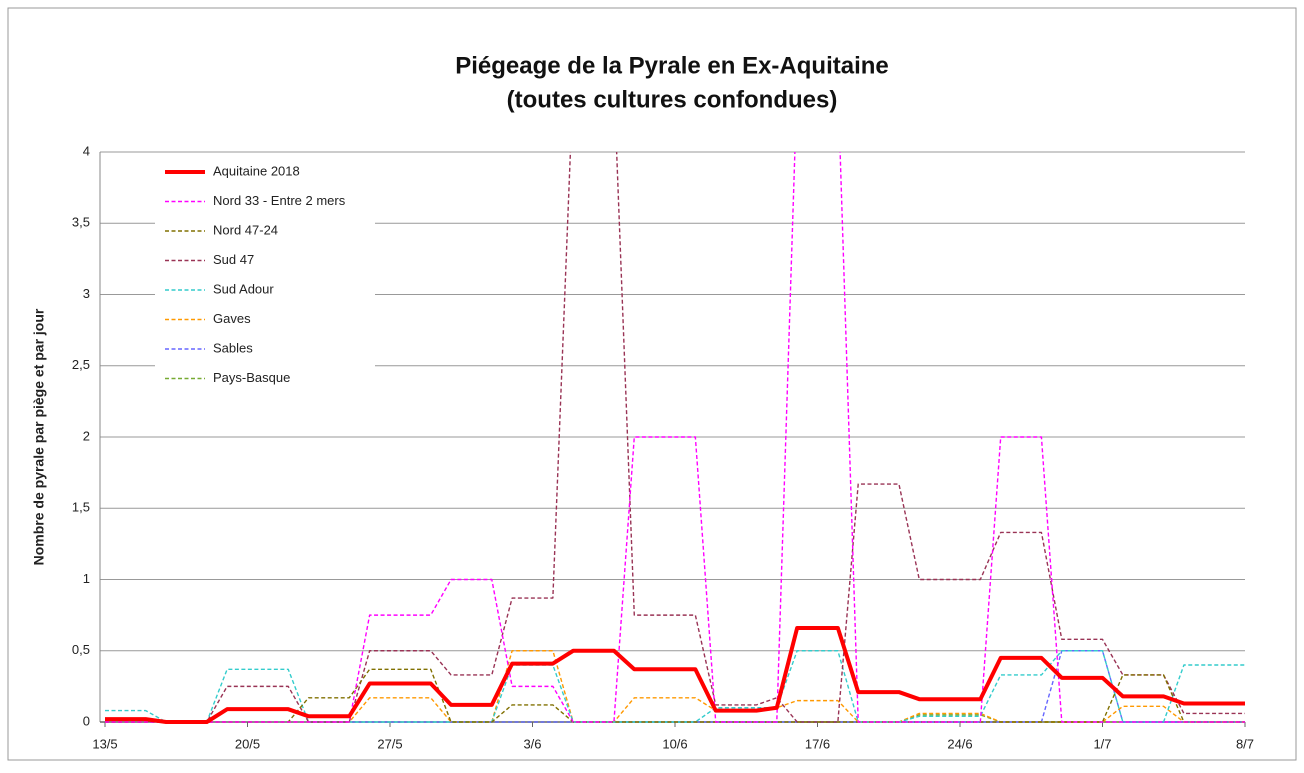 The image size is (1304, 773). Describe the element at coordinates (233, 259) in the screenshot. I see `legend-label: Sud 47` at that location.